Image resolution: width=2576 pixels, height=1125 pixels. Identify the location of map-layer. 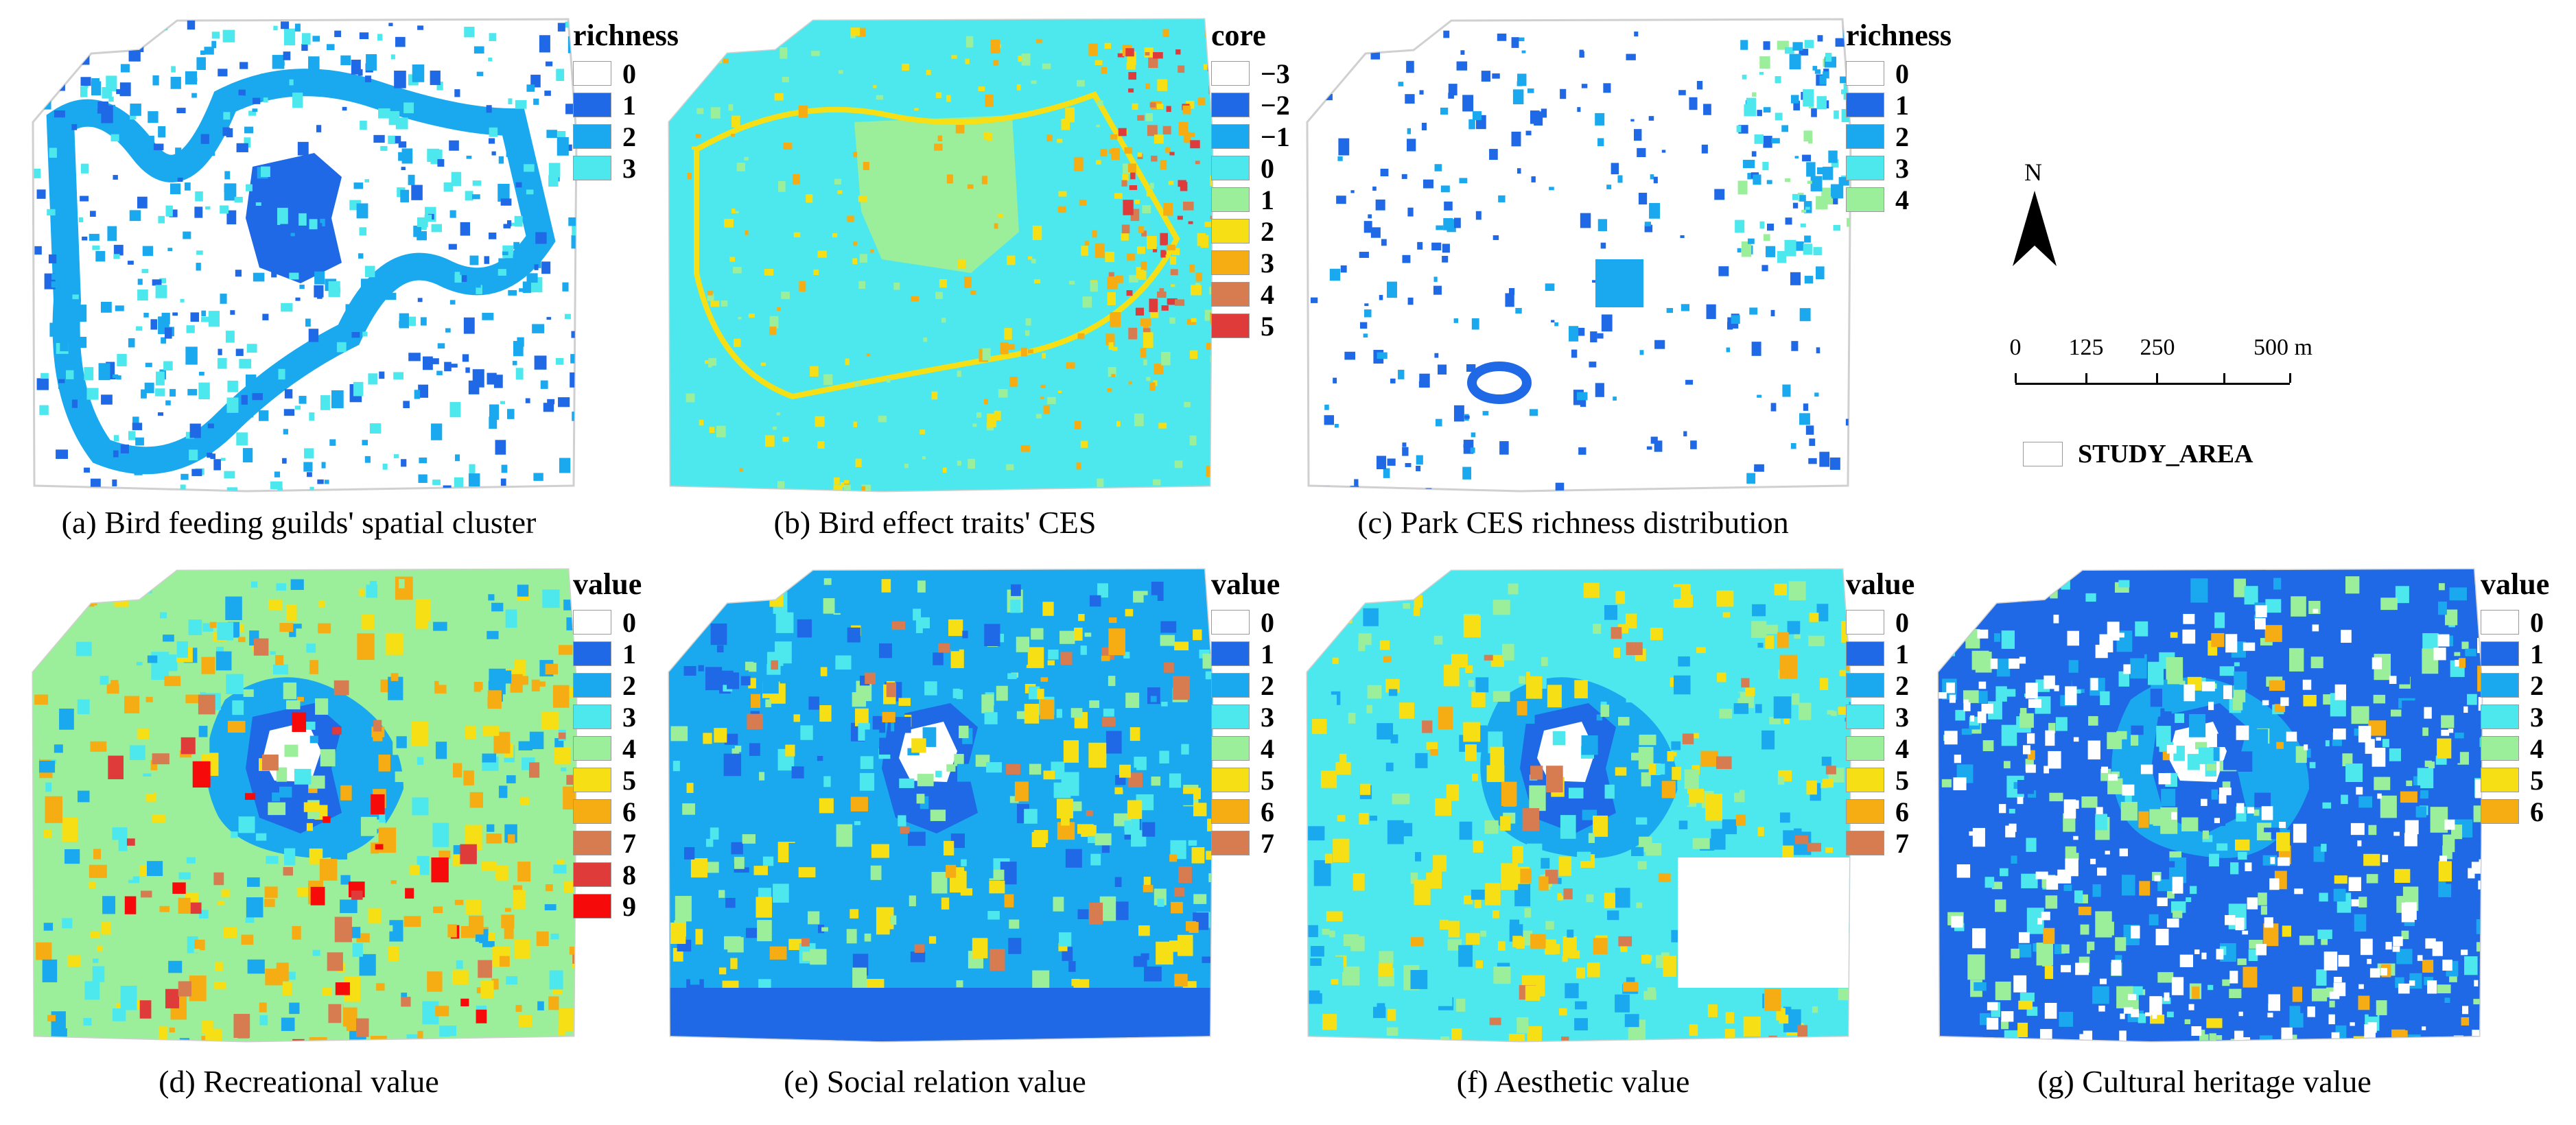
(1579, 812).